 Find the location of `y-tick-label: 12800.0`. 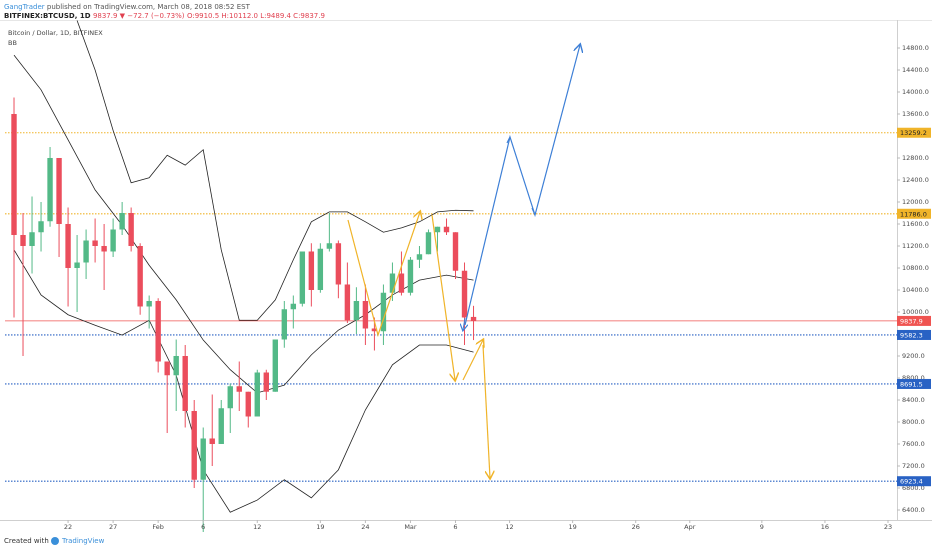

y-tick-label: 12800.0 is located at coordinates (915, 158).